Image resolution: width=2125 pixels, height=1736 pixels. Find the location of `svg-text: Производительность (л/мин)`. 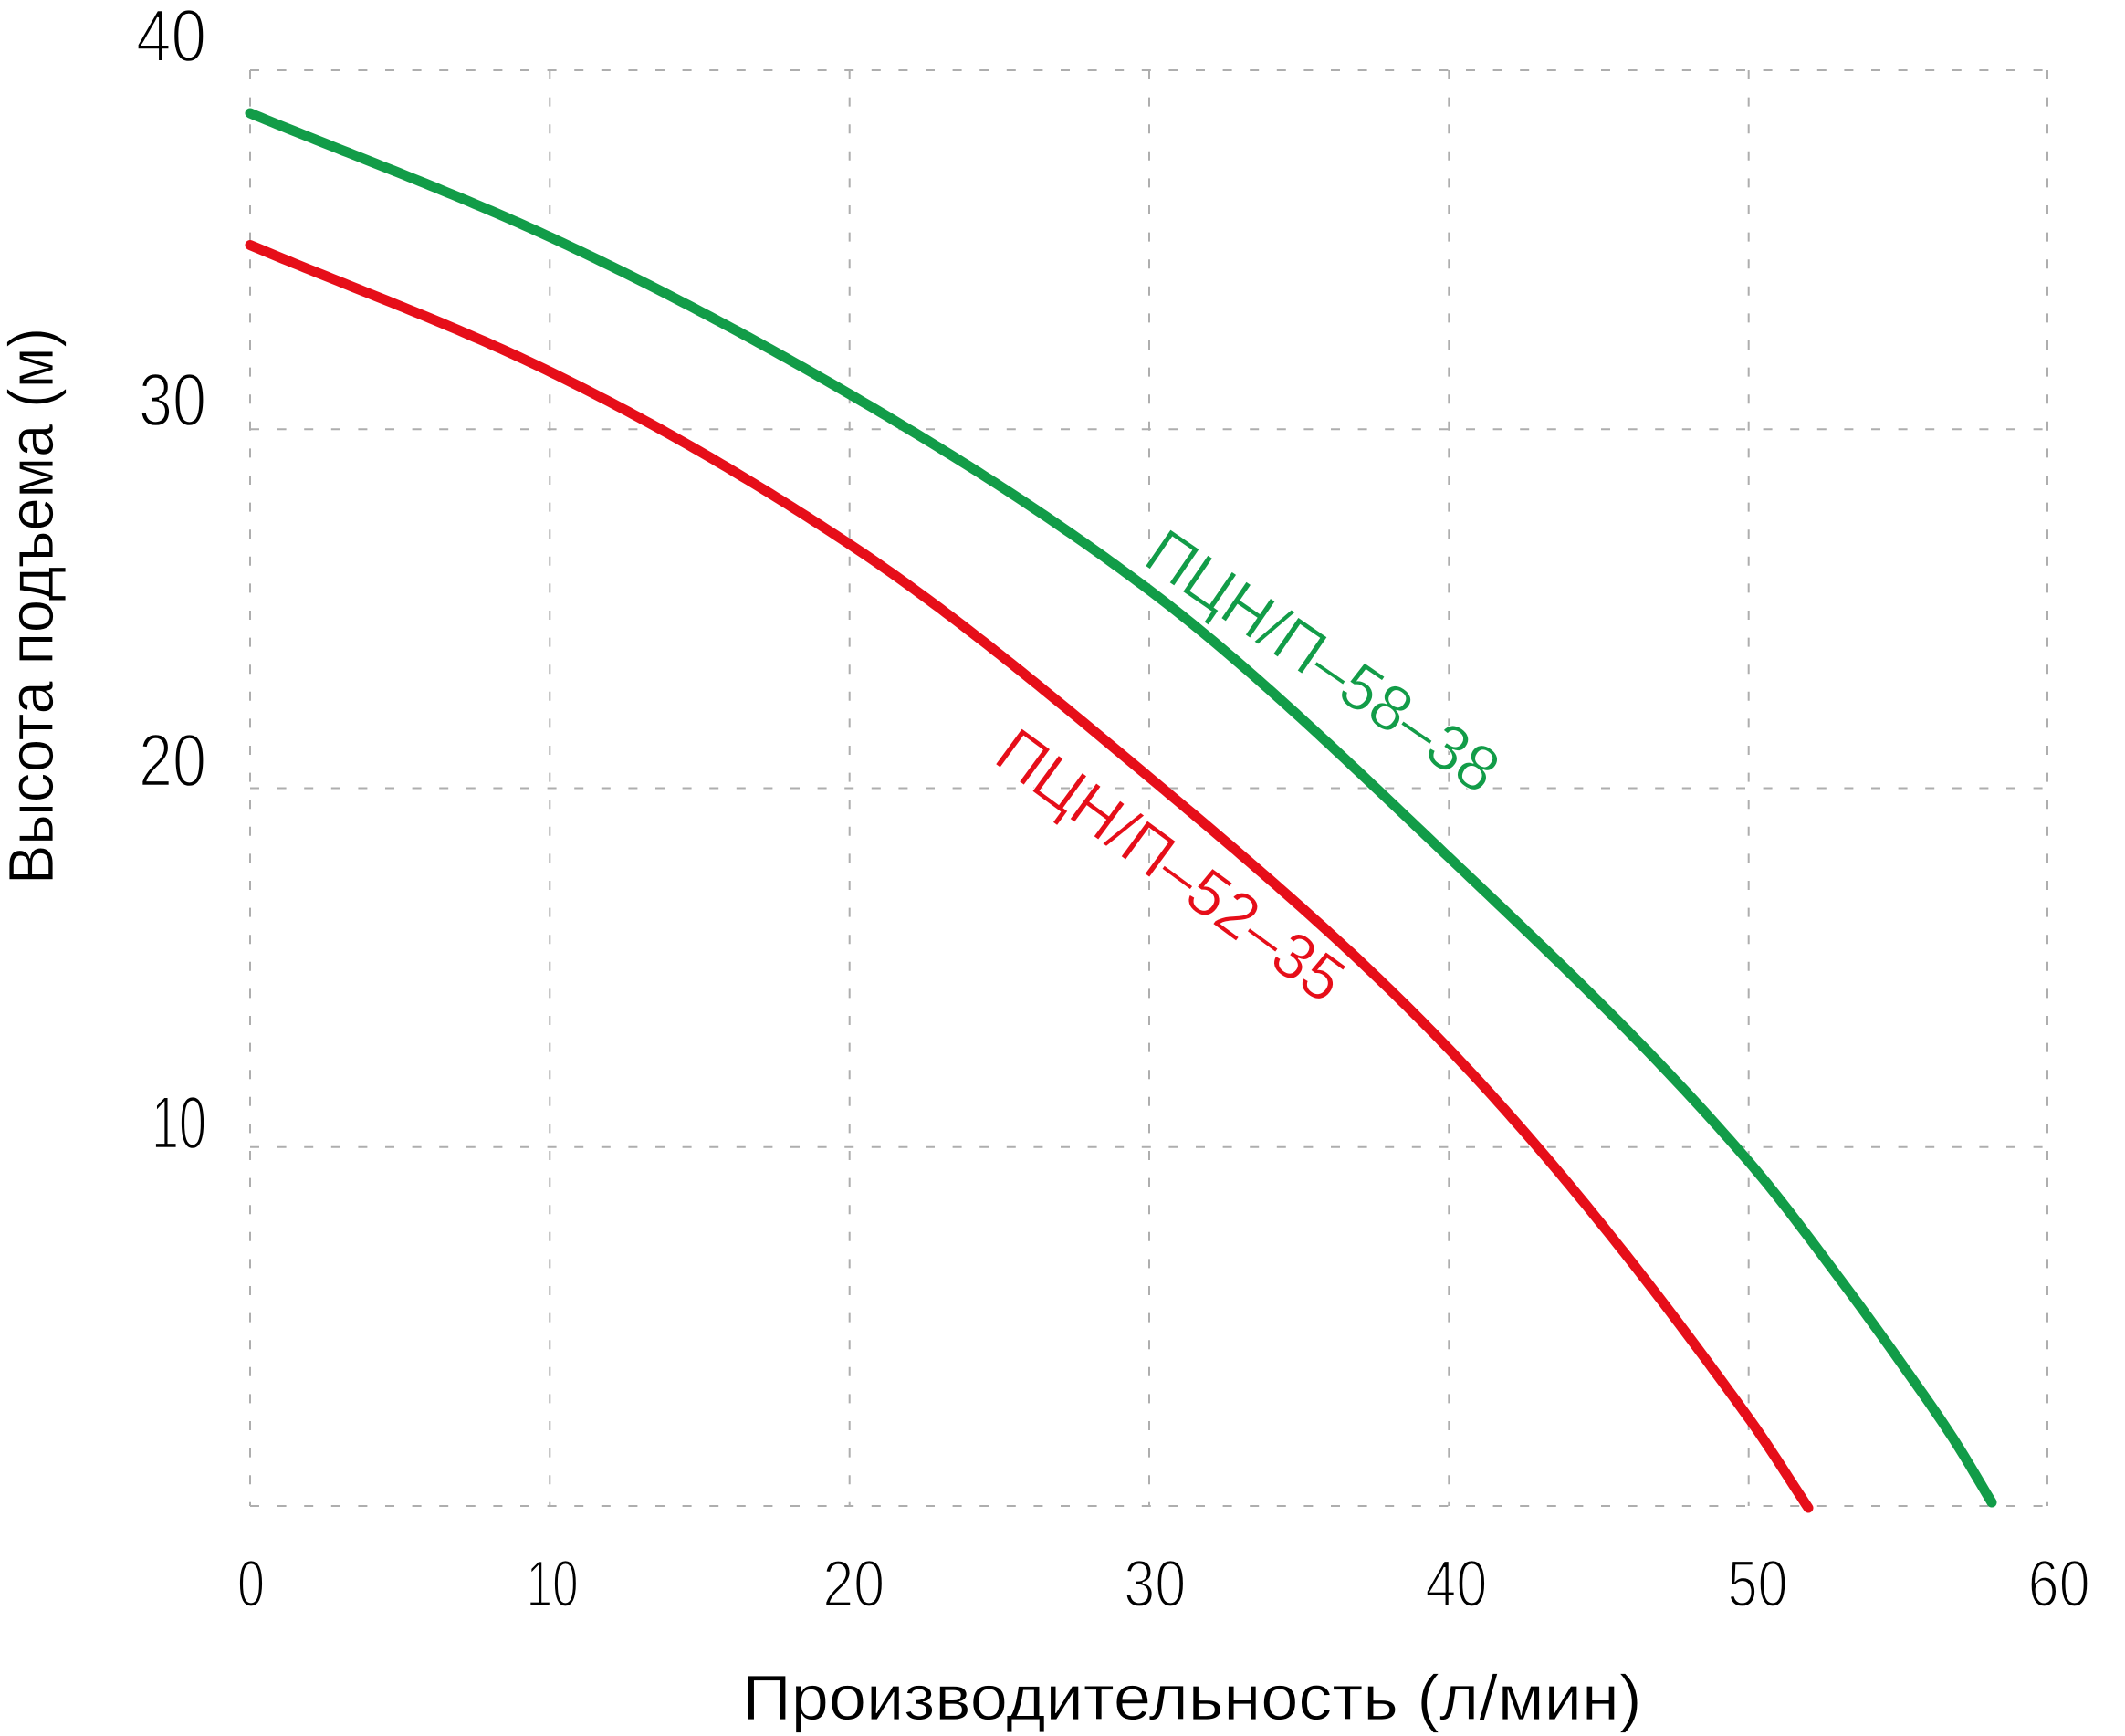

svg-text: Производительность (л/мин) is located at coordinates (1192, 1697).